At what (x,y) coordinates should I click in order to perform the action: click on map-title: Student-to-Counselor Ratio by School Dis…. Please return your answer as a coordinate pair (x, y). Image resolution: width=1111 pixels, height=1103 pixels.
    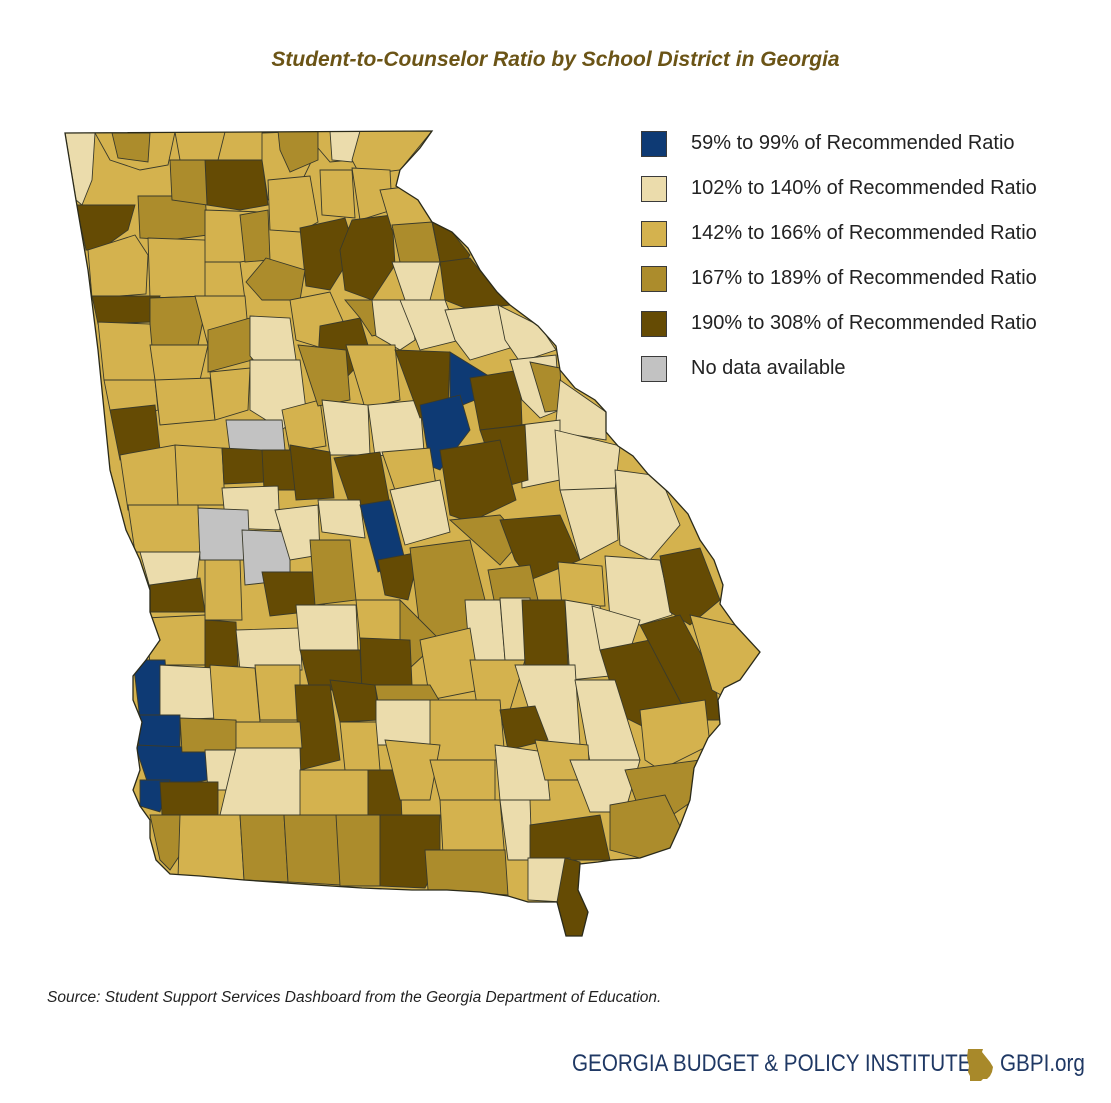
    Looking at the image, I should click on (555, 59).